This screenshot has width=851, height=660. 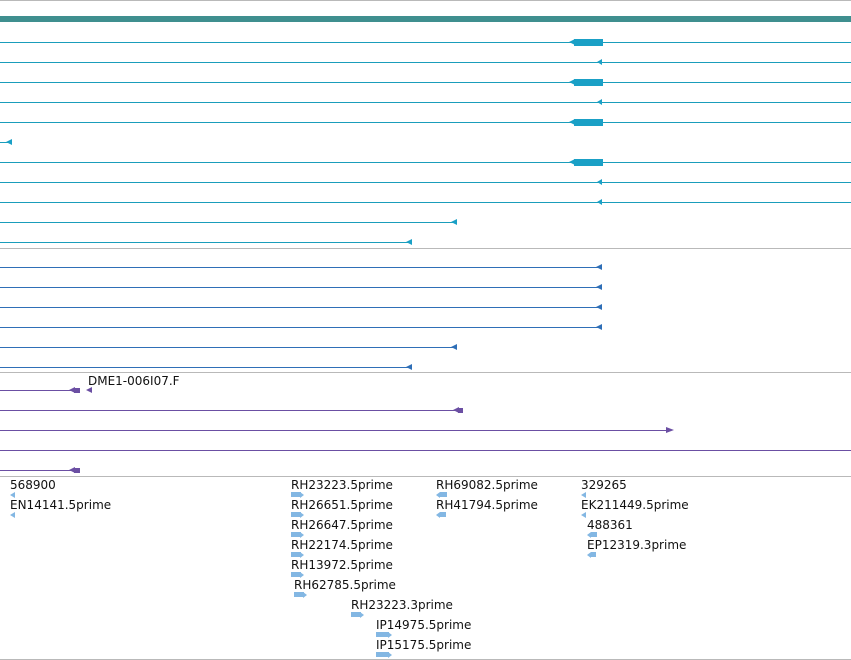 I want to click on est-label: EK211449.5prime, so click(x=635, y=505).